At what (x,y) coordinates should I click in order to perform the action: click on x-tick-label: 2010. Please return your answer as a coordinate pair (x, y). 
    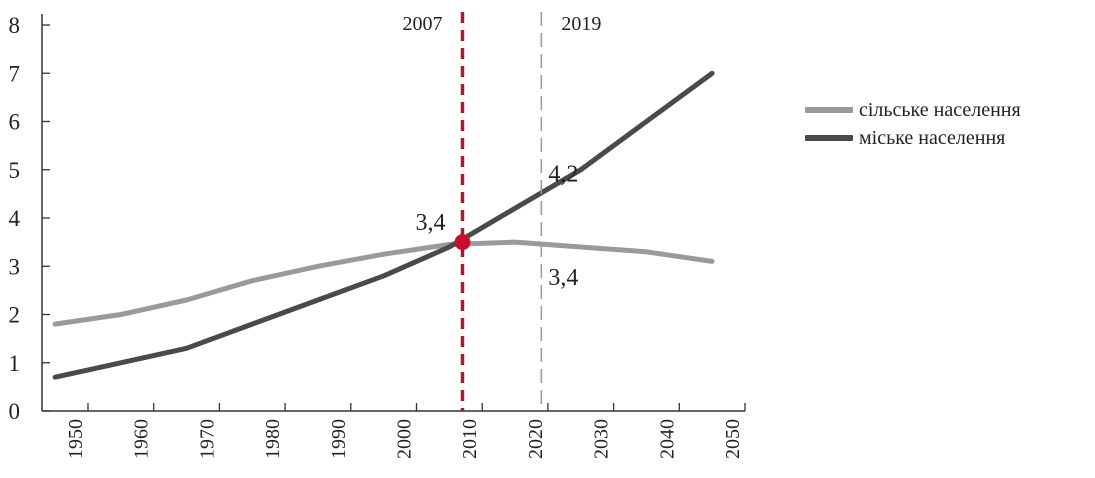
    Looking at the image, I should click on (470, 439).